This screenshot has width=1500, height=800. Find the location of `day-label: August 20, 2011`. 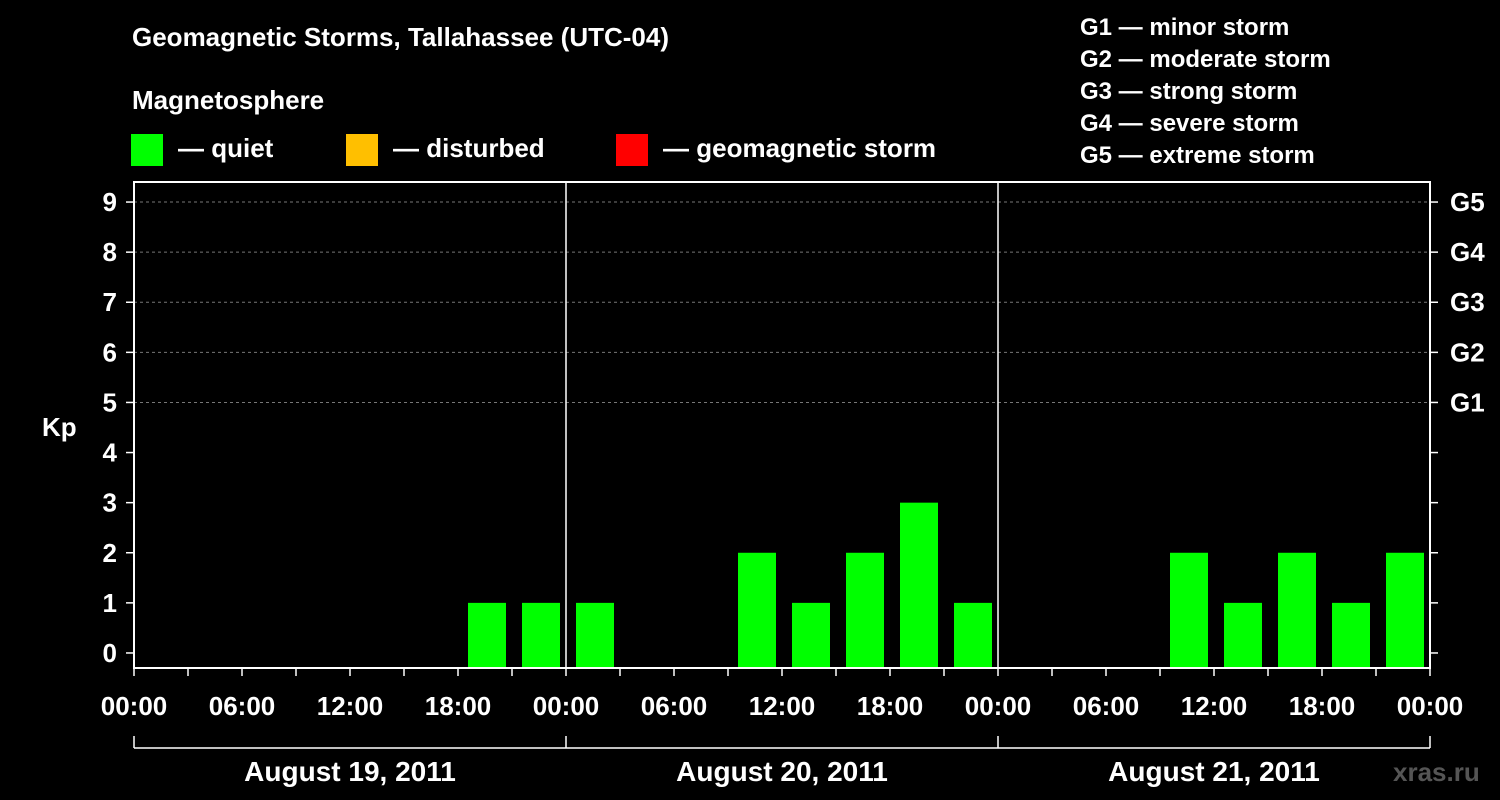

day-label: August 20, 2011 is located at coordinates (782, 771).